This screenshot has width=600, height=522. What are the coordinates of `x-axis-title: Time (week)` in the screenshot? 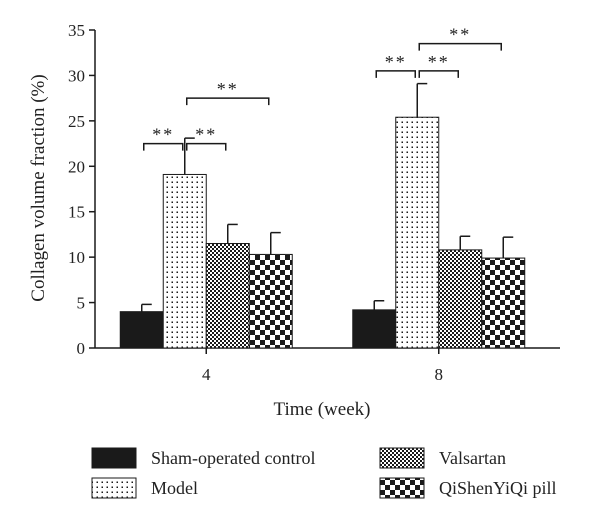 It's located at (322, 409).